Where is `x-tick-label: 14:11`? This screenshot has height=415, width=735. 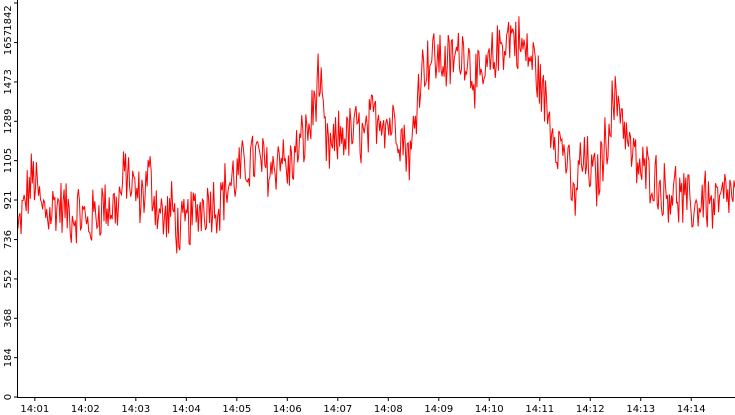 x-tick-label: 14:11 is located at coordinates (539, 409).